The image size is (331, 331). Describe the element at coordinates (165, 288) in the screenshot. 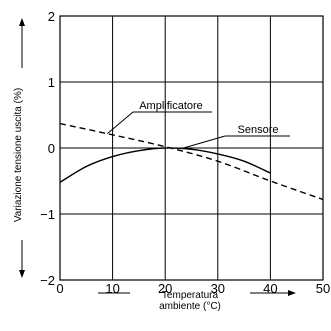

I see `x-tick-label: 20` at that location.